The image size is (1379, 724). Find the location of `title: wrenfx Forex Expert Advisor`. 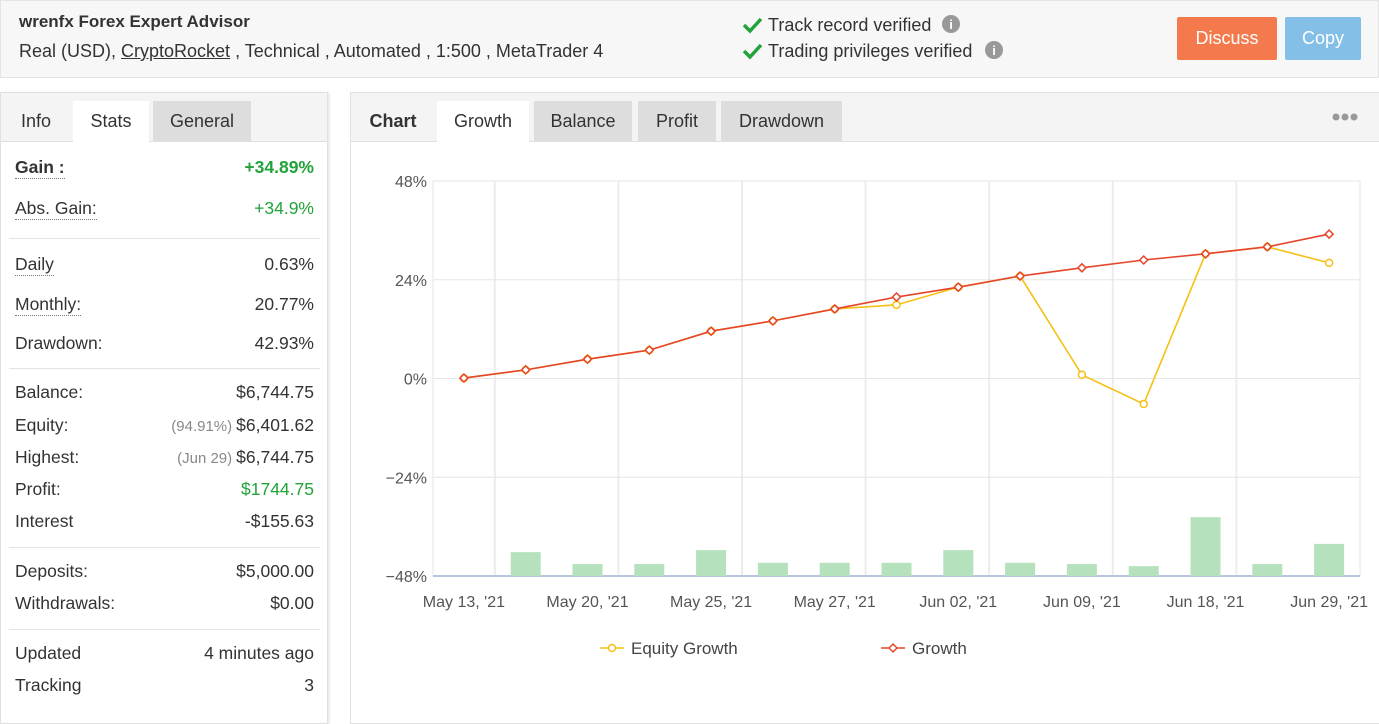

title: wrenfx Forex Expert Advisor is located at coordinates (134, 21).